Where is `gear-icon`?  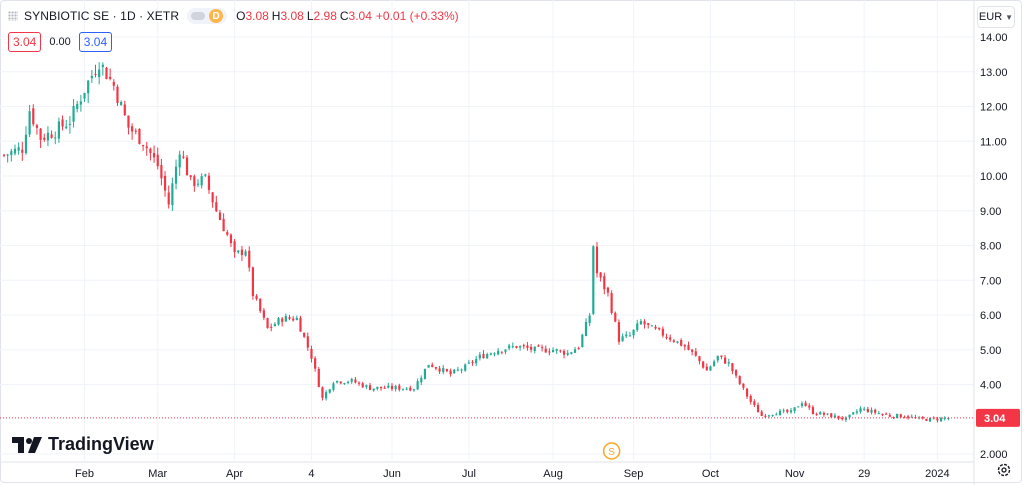 gear-icon is located at coordinates (1004, 470).